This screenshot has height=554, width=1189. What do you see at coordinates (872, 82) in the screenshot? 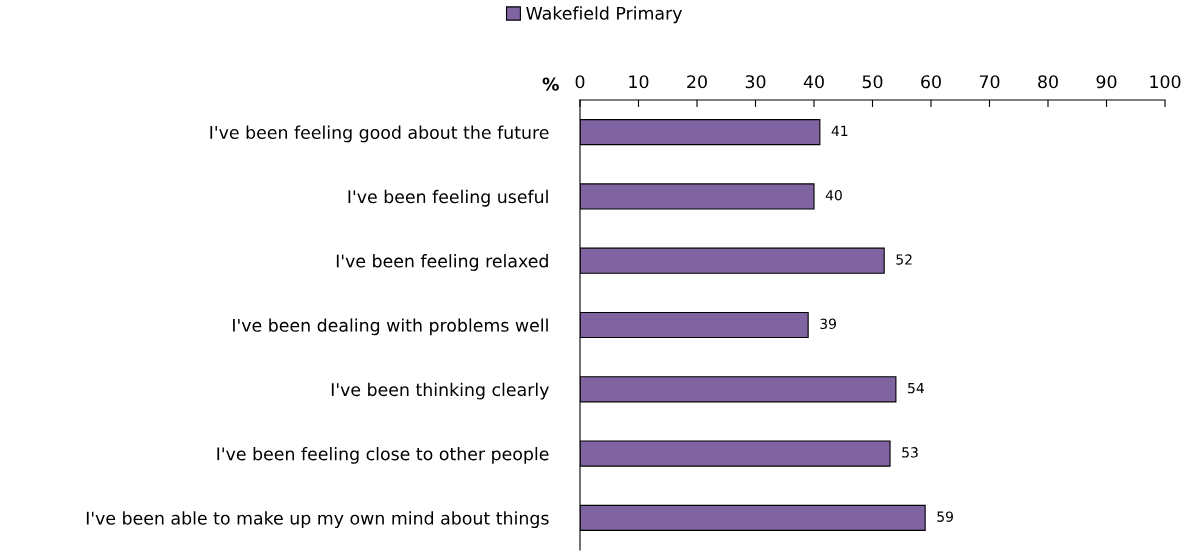
I see `x-tick-label: 50` at bounding box center [872, 82].